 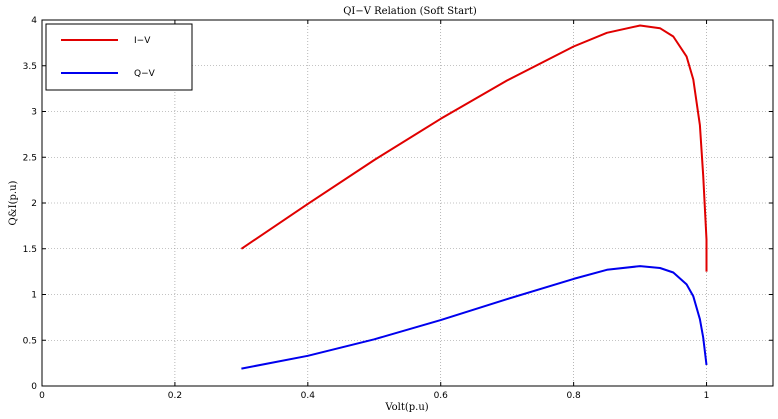 What do you see at coordinates (34, 296) in the screenshot?
I see `y-tick-label: 1` at bounding box center [34, 296].